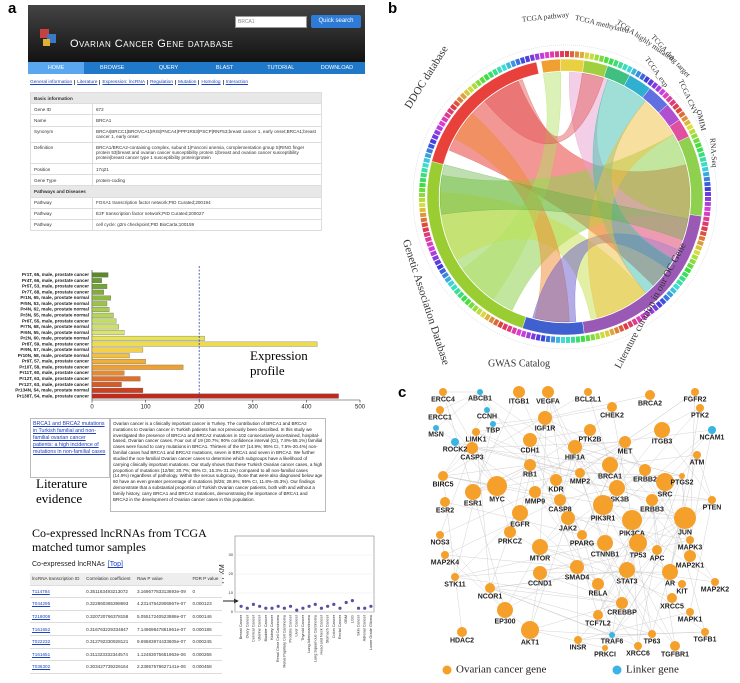  Describe the element at coordinates (57, 655) in the screenshot. I see `transcript-id: T161651` at that location.